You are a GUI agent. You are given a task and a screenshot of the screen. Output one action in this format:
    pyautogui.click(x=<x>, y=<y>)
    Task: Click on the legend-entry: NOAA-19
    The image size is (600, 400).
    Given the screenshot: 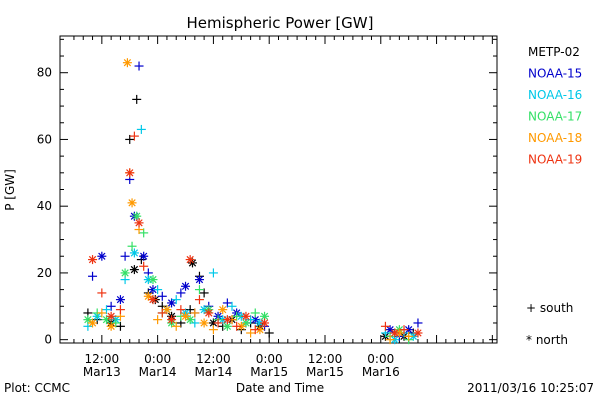 What is the action you would take?
    pyautogui.click(x=555, y=160)
    